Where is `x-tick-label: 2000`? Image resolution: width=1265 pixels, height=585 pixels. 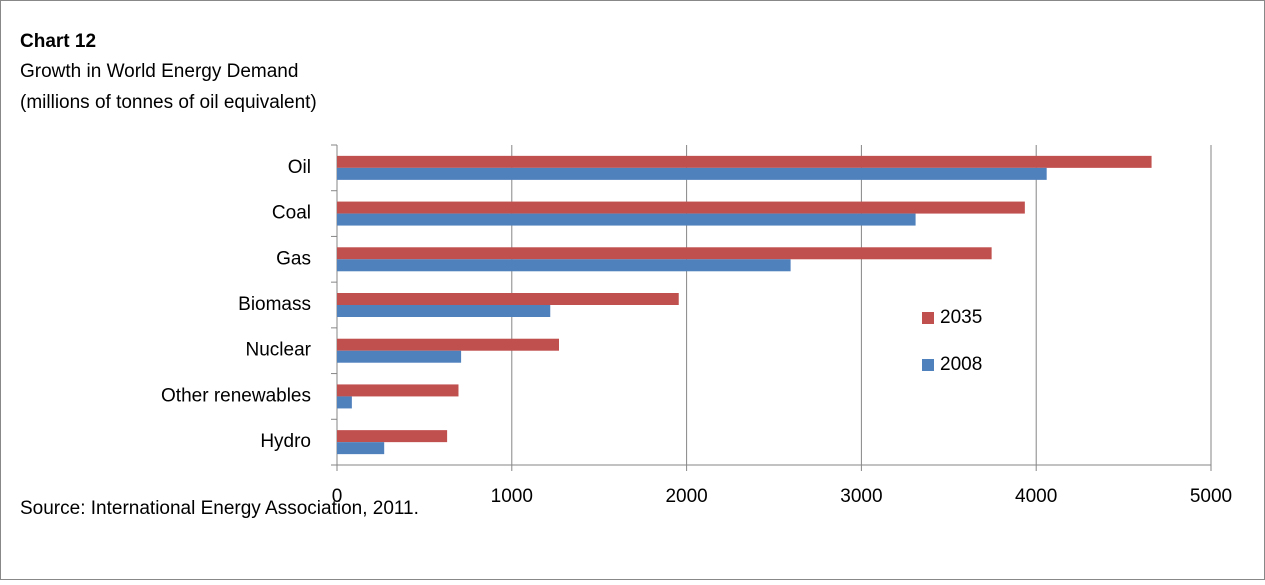 x-tick-label: 2000 is located at coordinates (686, 496).